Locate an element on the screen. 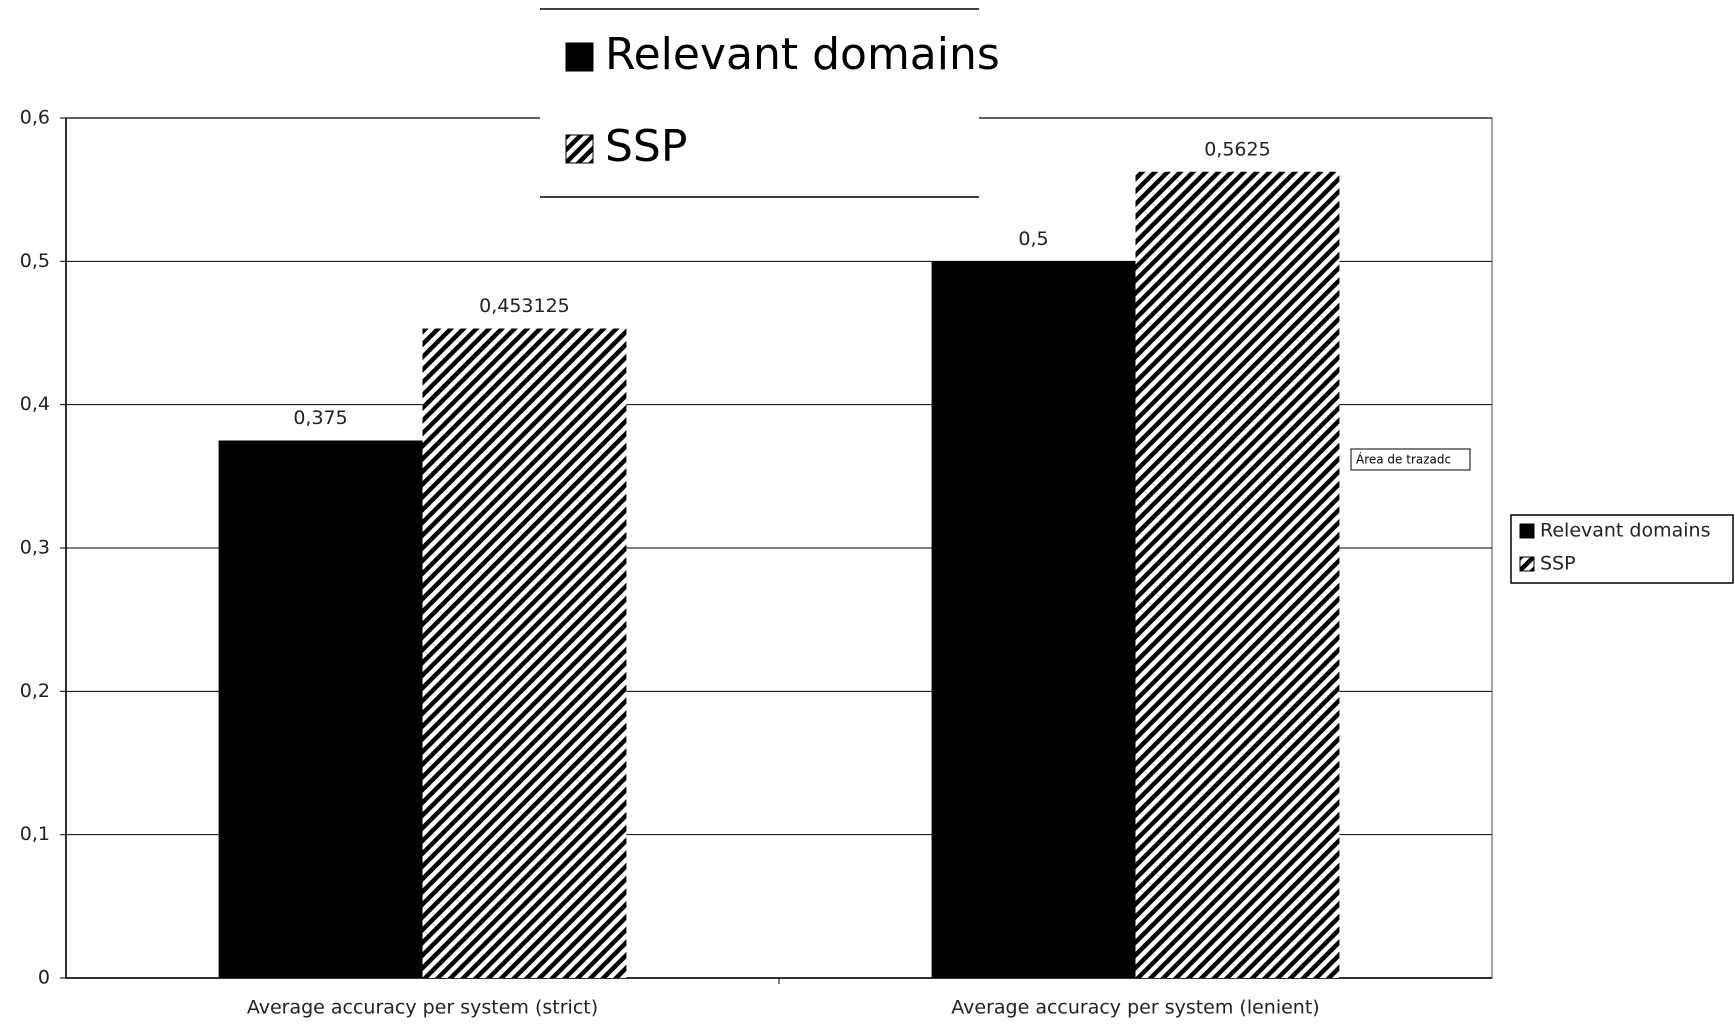 The image size is (1735, 1024). tooltip: Área de trazadc is located at coordinates (1403, 459).